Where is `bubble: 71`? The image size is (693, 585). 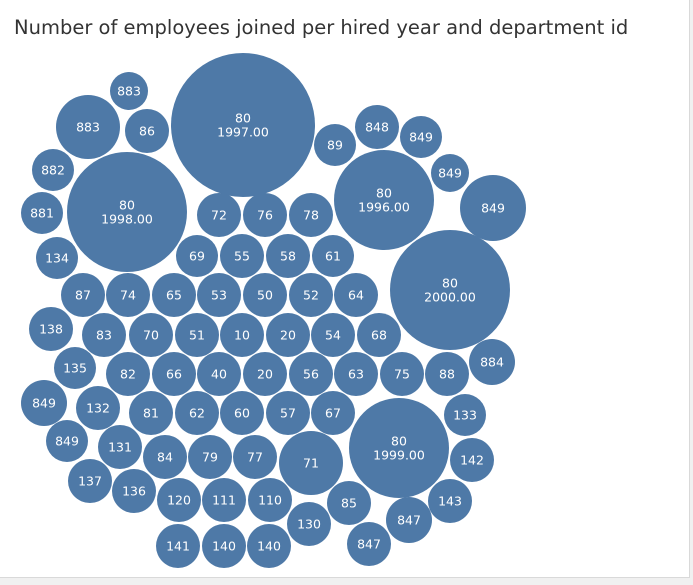 bubble: 71 is located at coordinates (311, 463).